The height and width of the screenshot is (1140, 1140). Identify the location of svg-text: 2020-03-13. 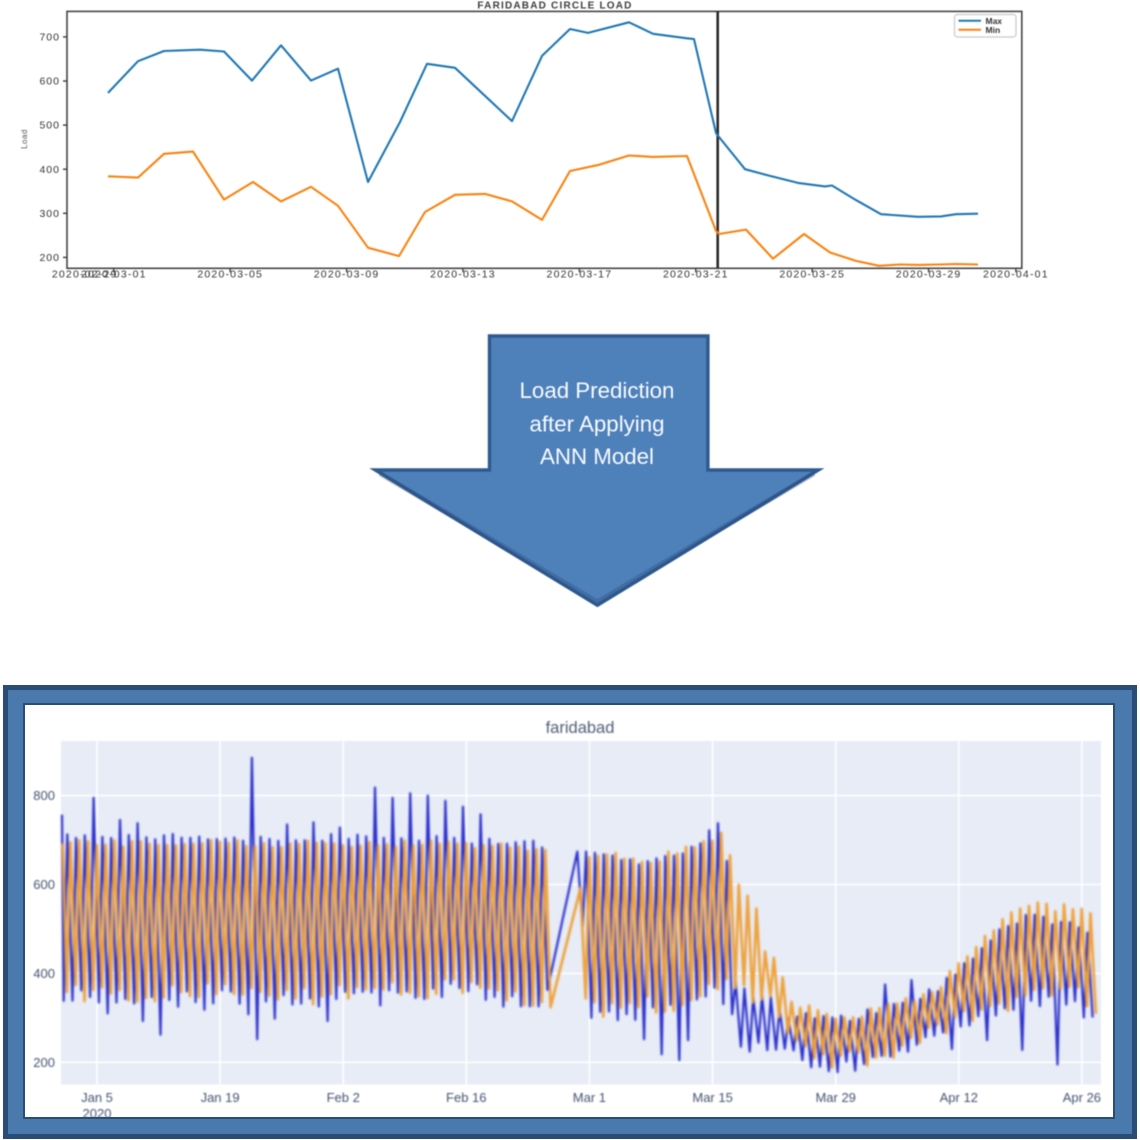
(463, 275).